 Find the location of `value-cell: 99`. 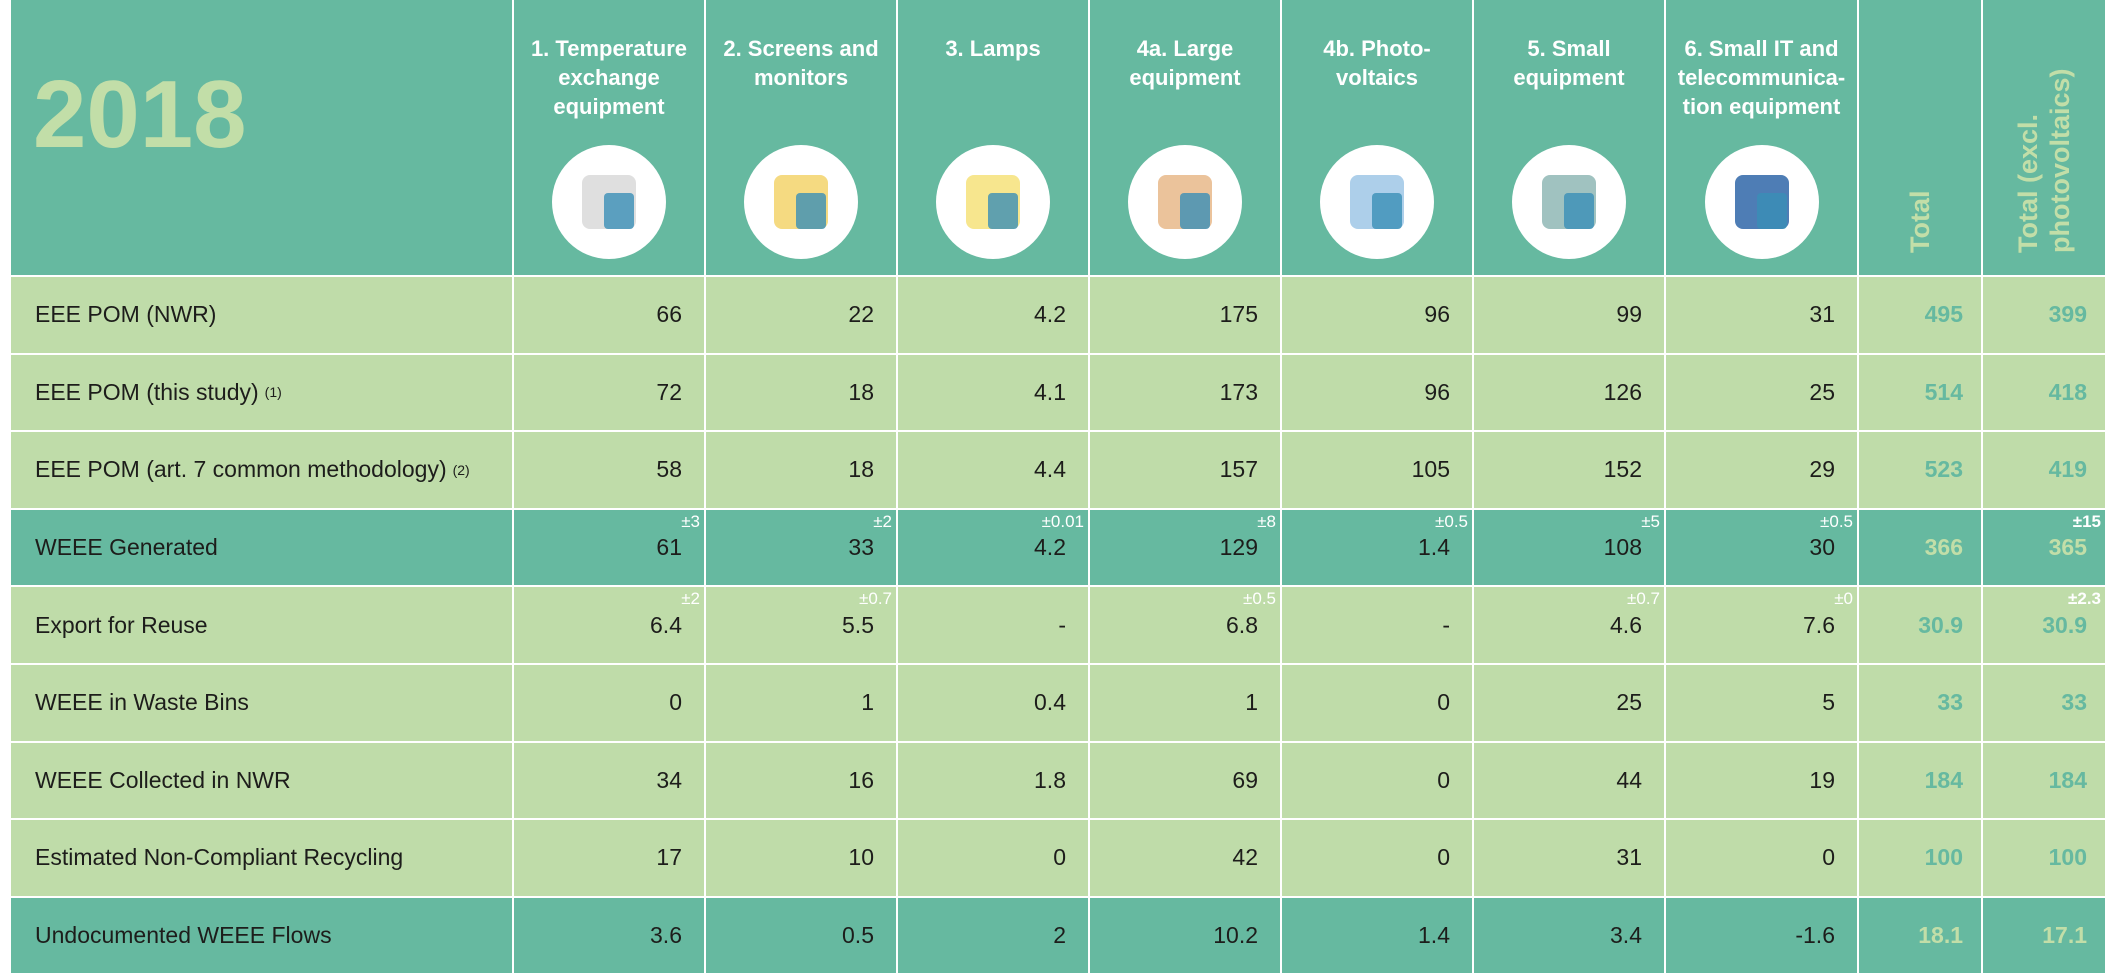

value-cell: 99 is located at coordinates (1569, 315).